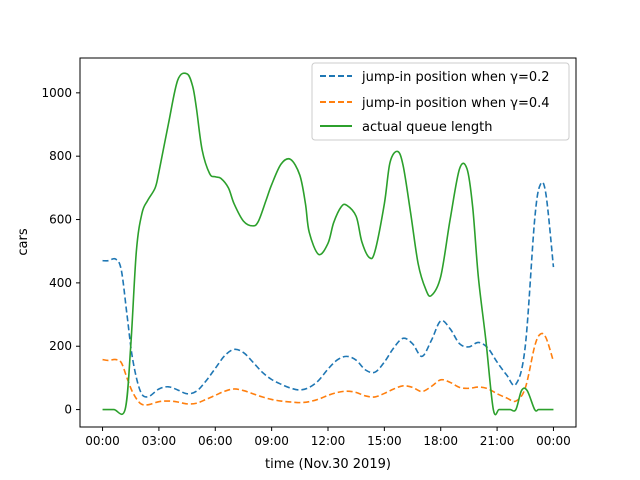 The width and height of the screenshot is (640, 480). I want to click on legend-label-gamma-0.4: jump-in position when γ=0.4, so click(455, 103).